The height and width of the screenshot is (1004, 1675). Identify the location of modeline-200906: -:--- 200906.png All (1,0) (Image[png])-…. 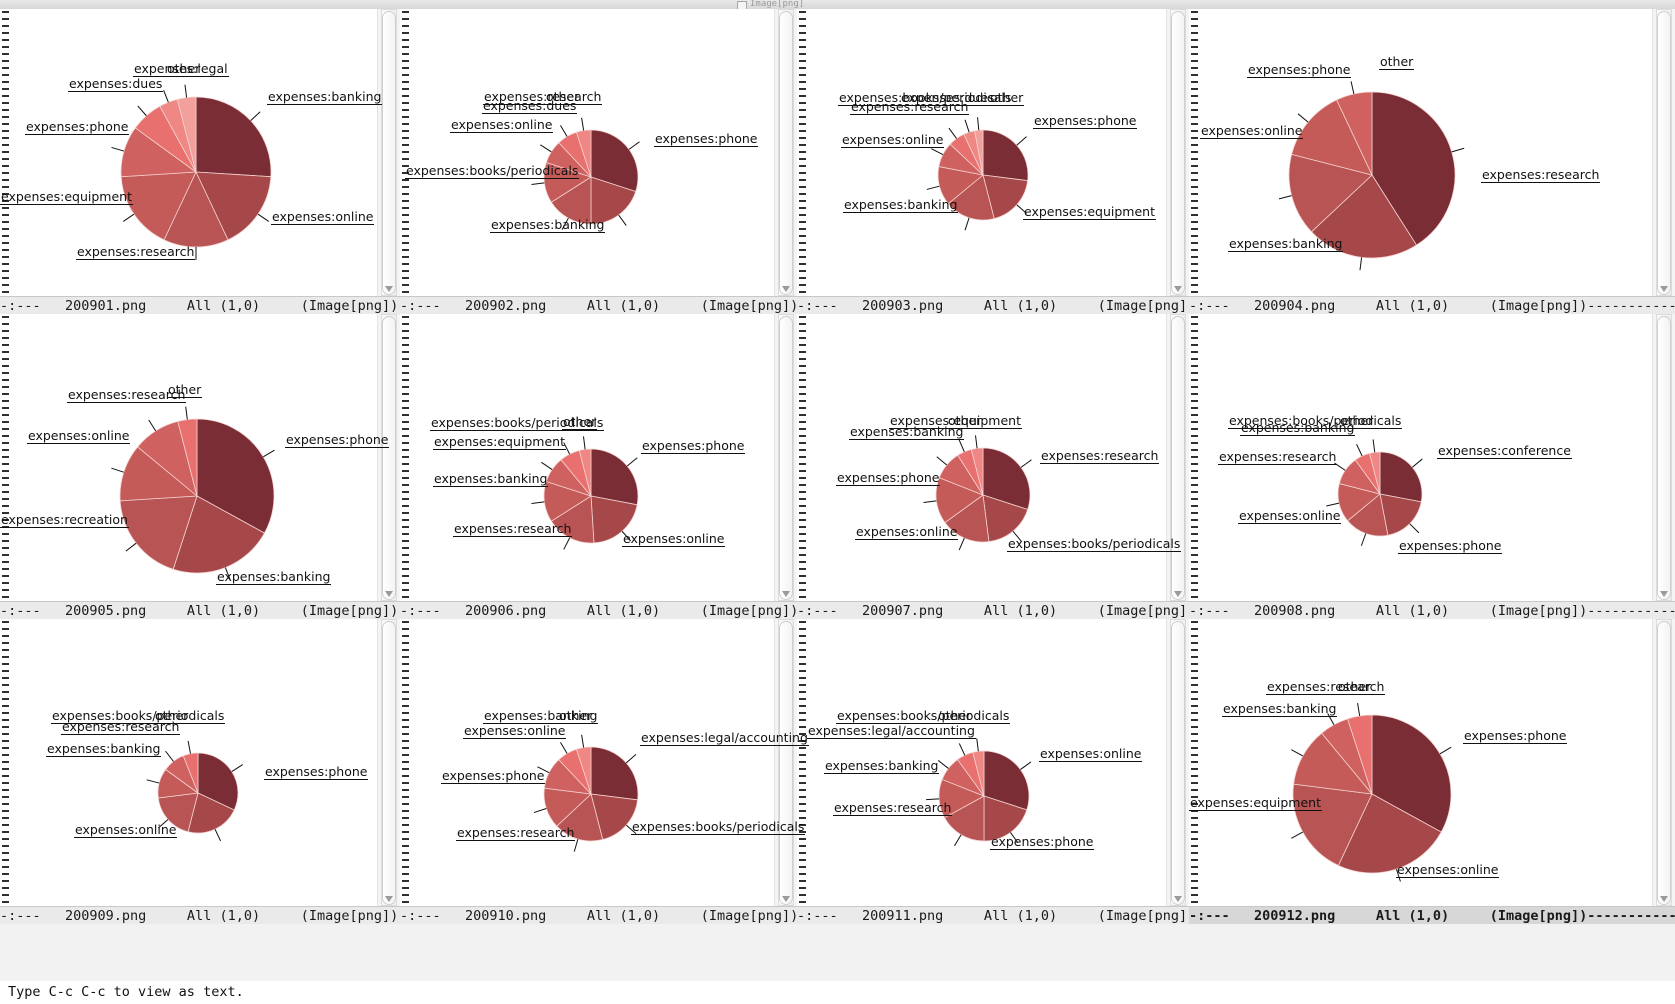
(598, 610).